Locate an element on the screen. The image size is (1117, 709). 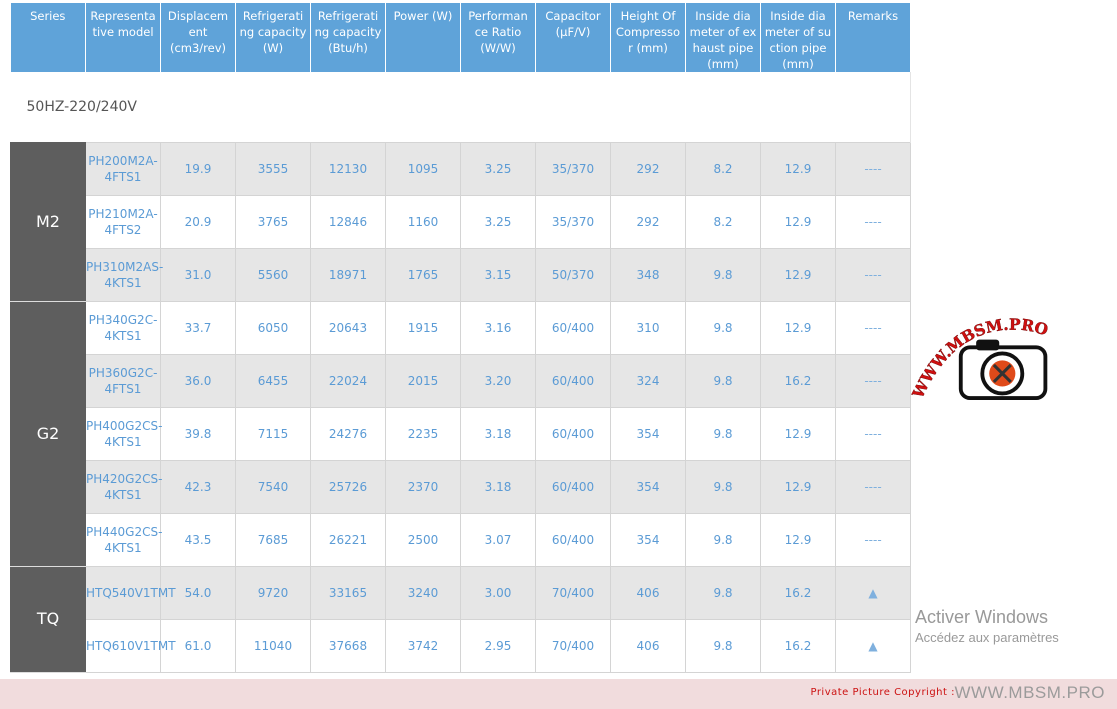
model-cell: PH340G2C-4KTS1 is located at coordinates (123, 327).